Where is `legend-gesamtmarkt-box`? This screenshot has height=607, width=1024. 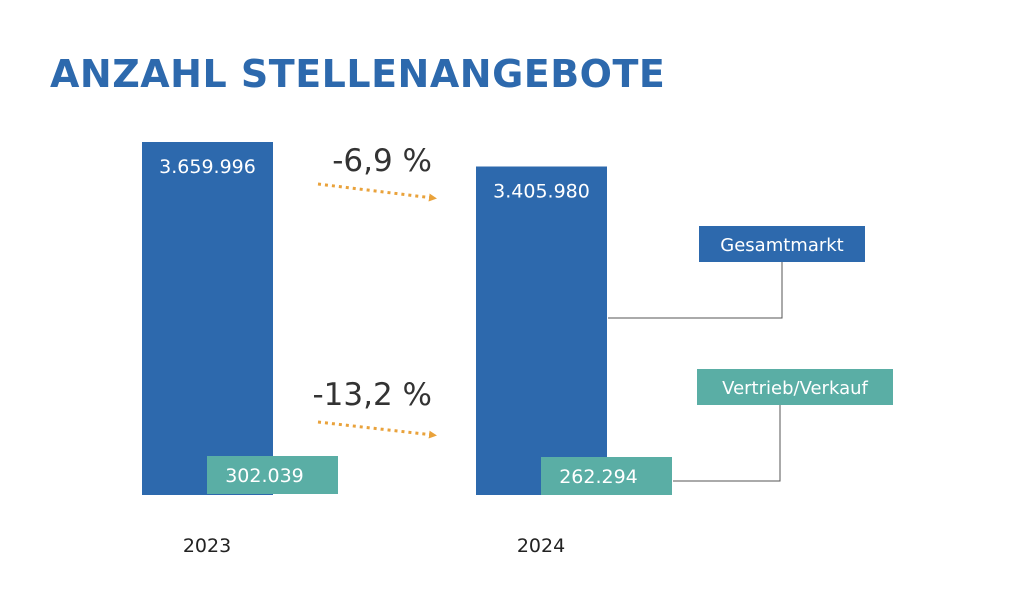
legend-gesamtmarkt-box is located at coordinates (782, 244).